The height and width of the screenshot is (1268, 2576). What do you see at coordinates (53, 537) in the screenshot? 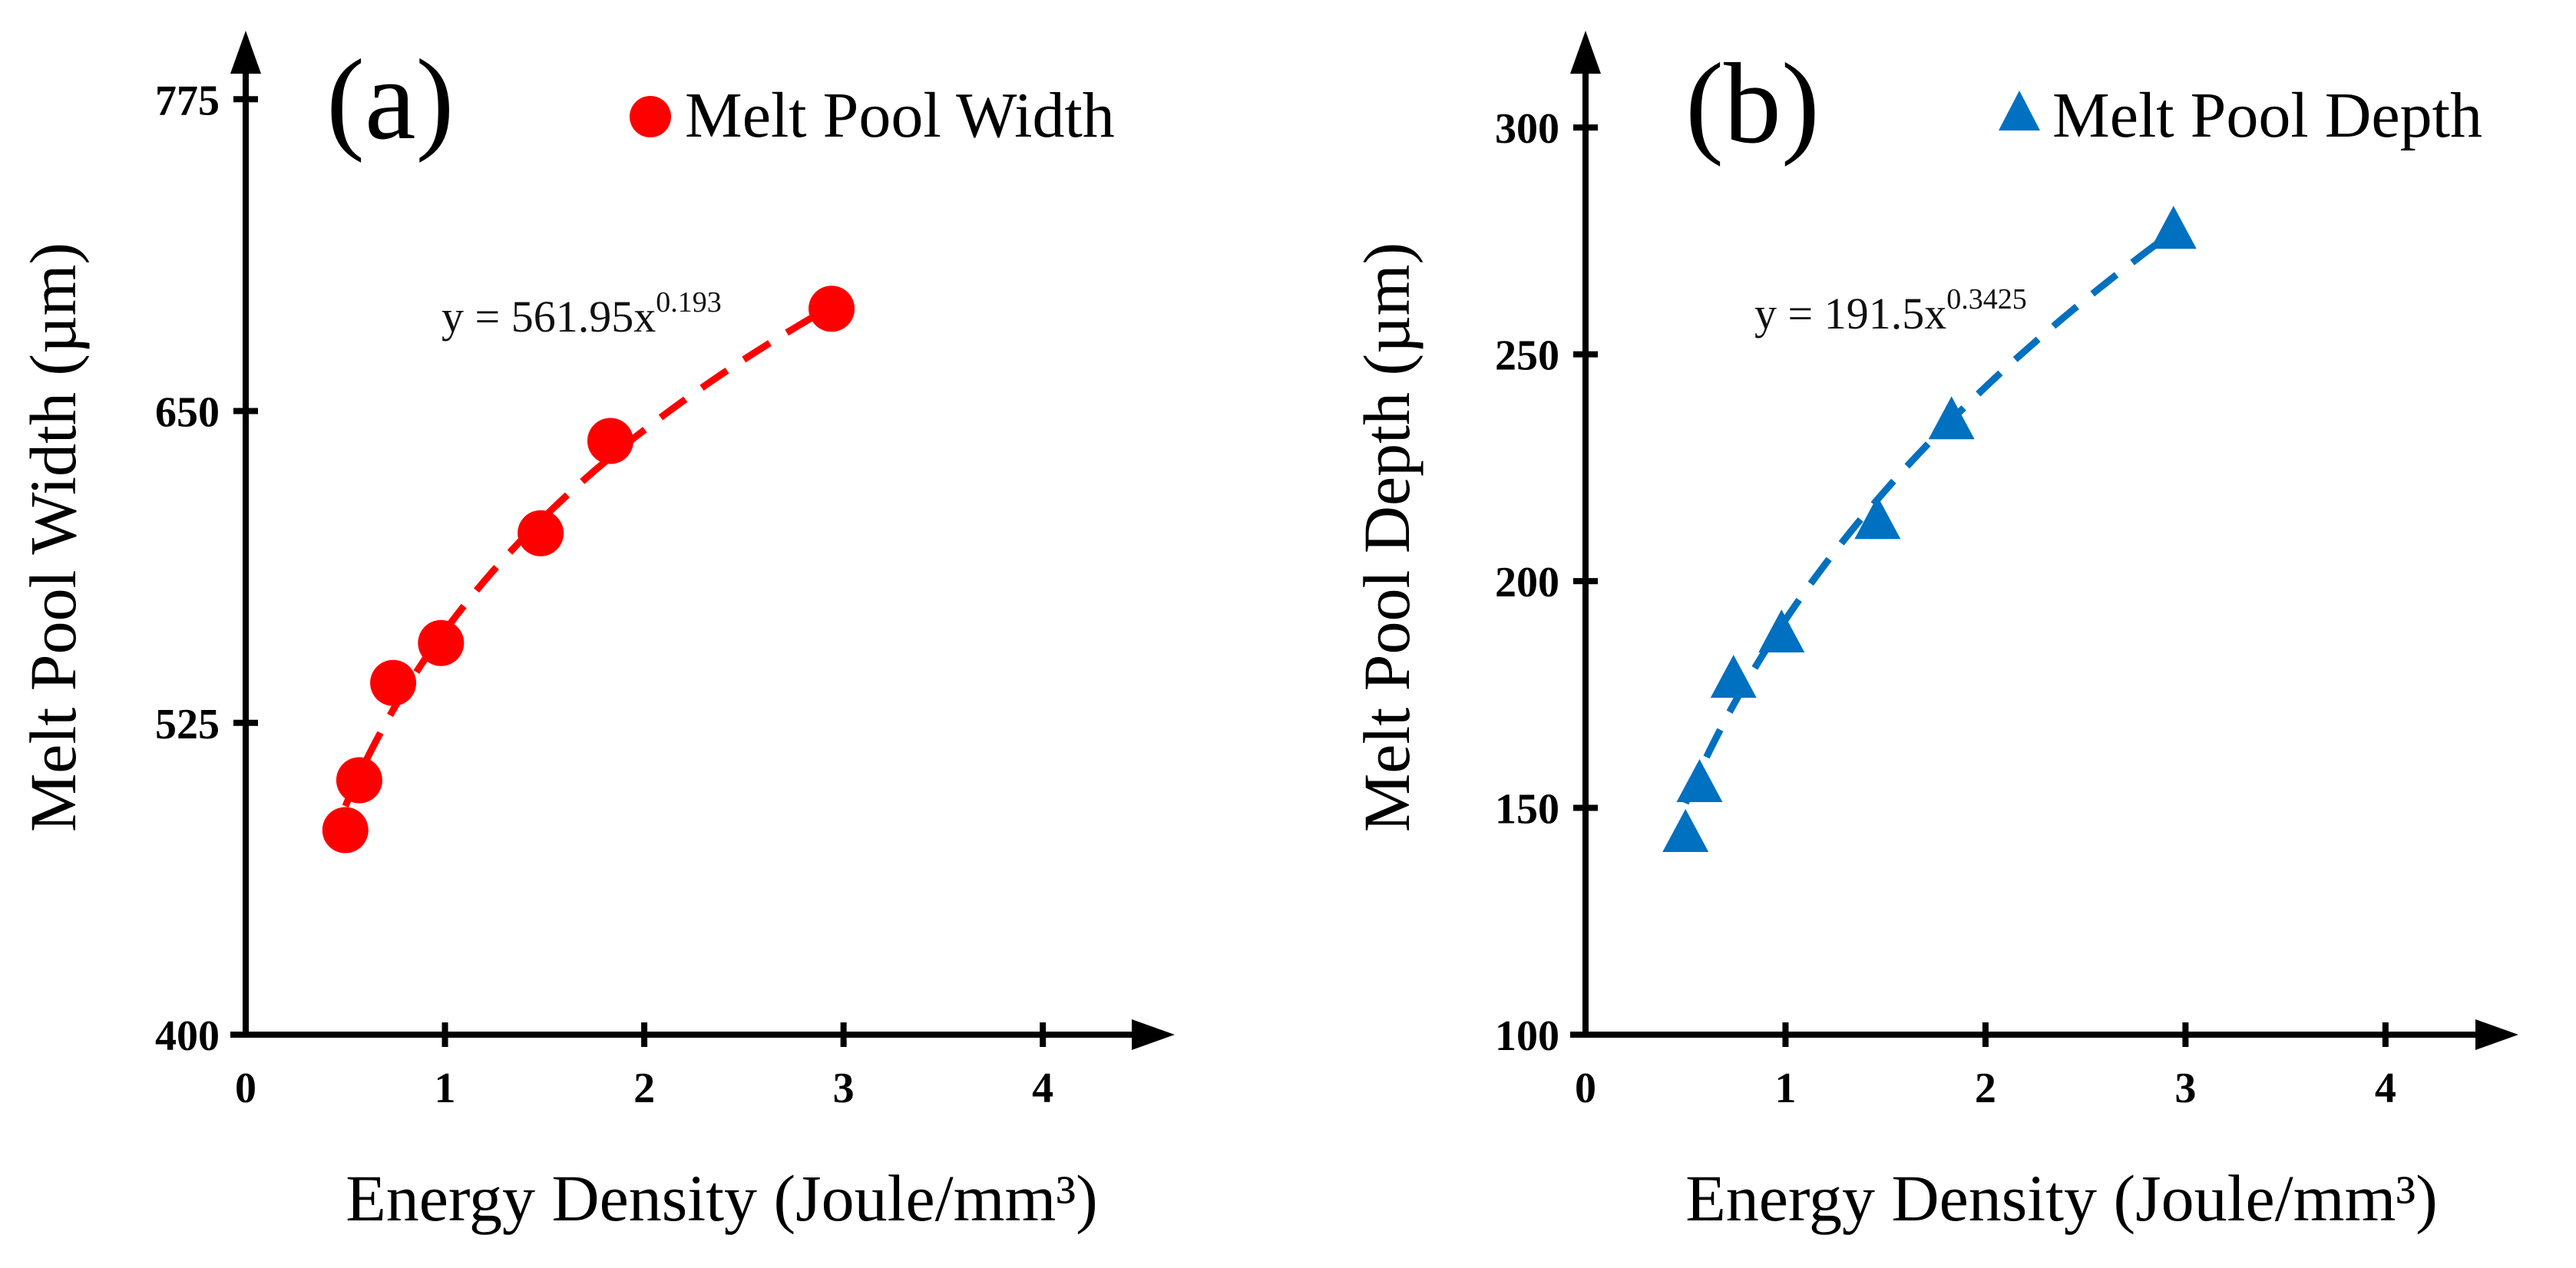
I see `y-axis-title-a: Melt Pool Width (µm)` at bounding box center [53, 537].